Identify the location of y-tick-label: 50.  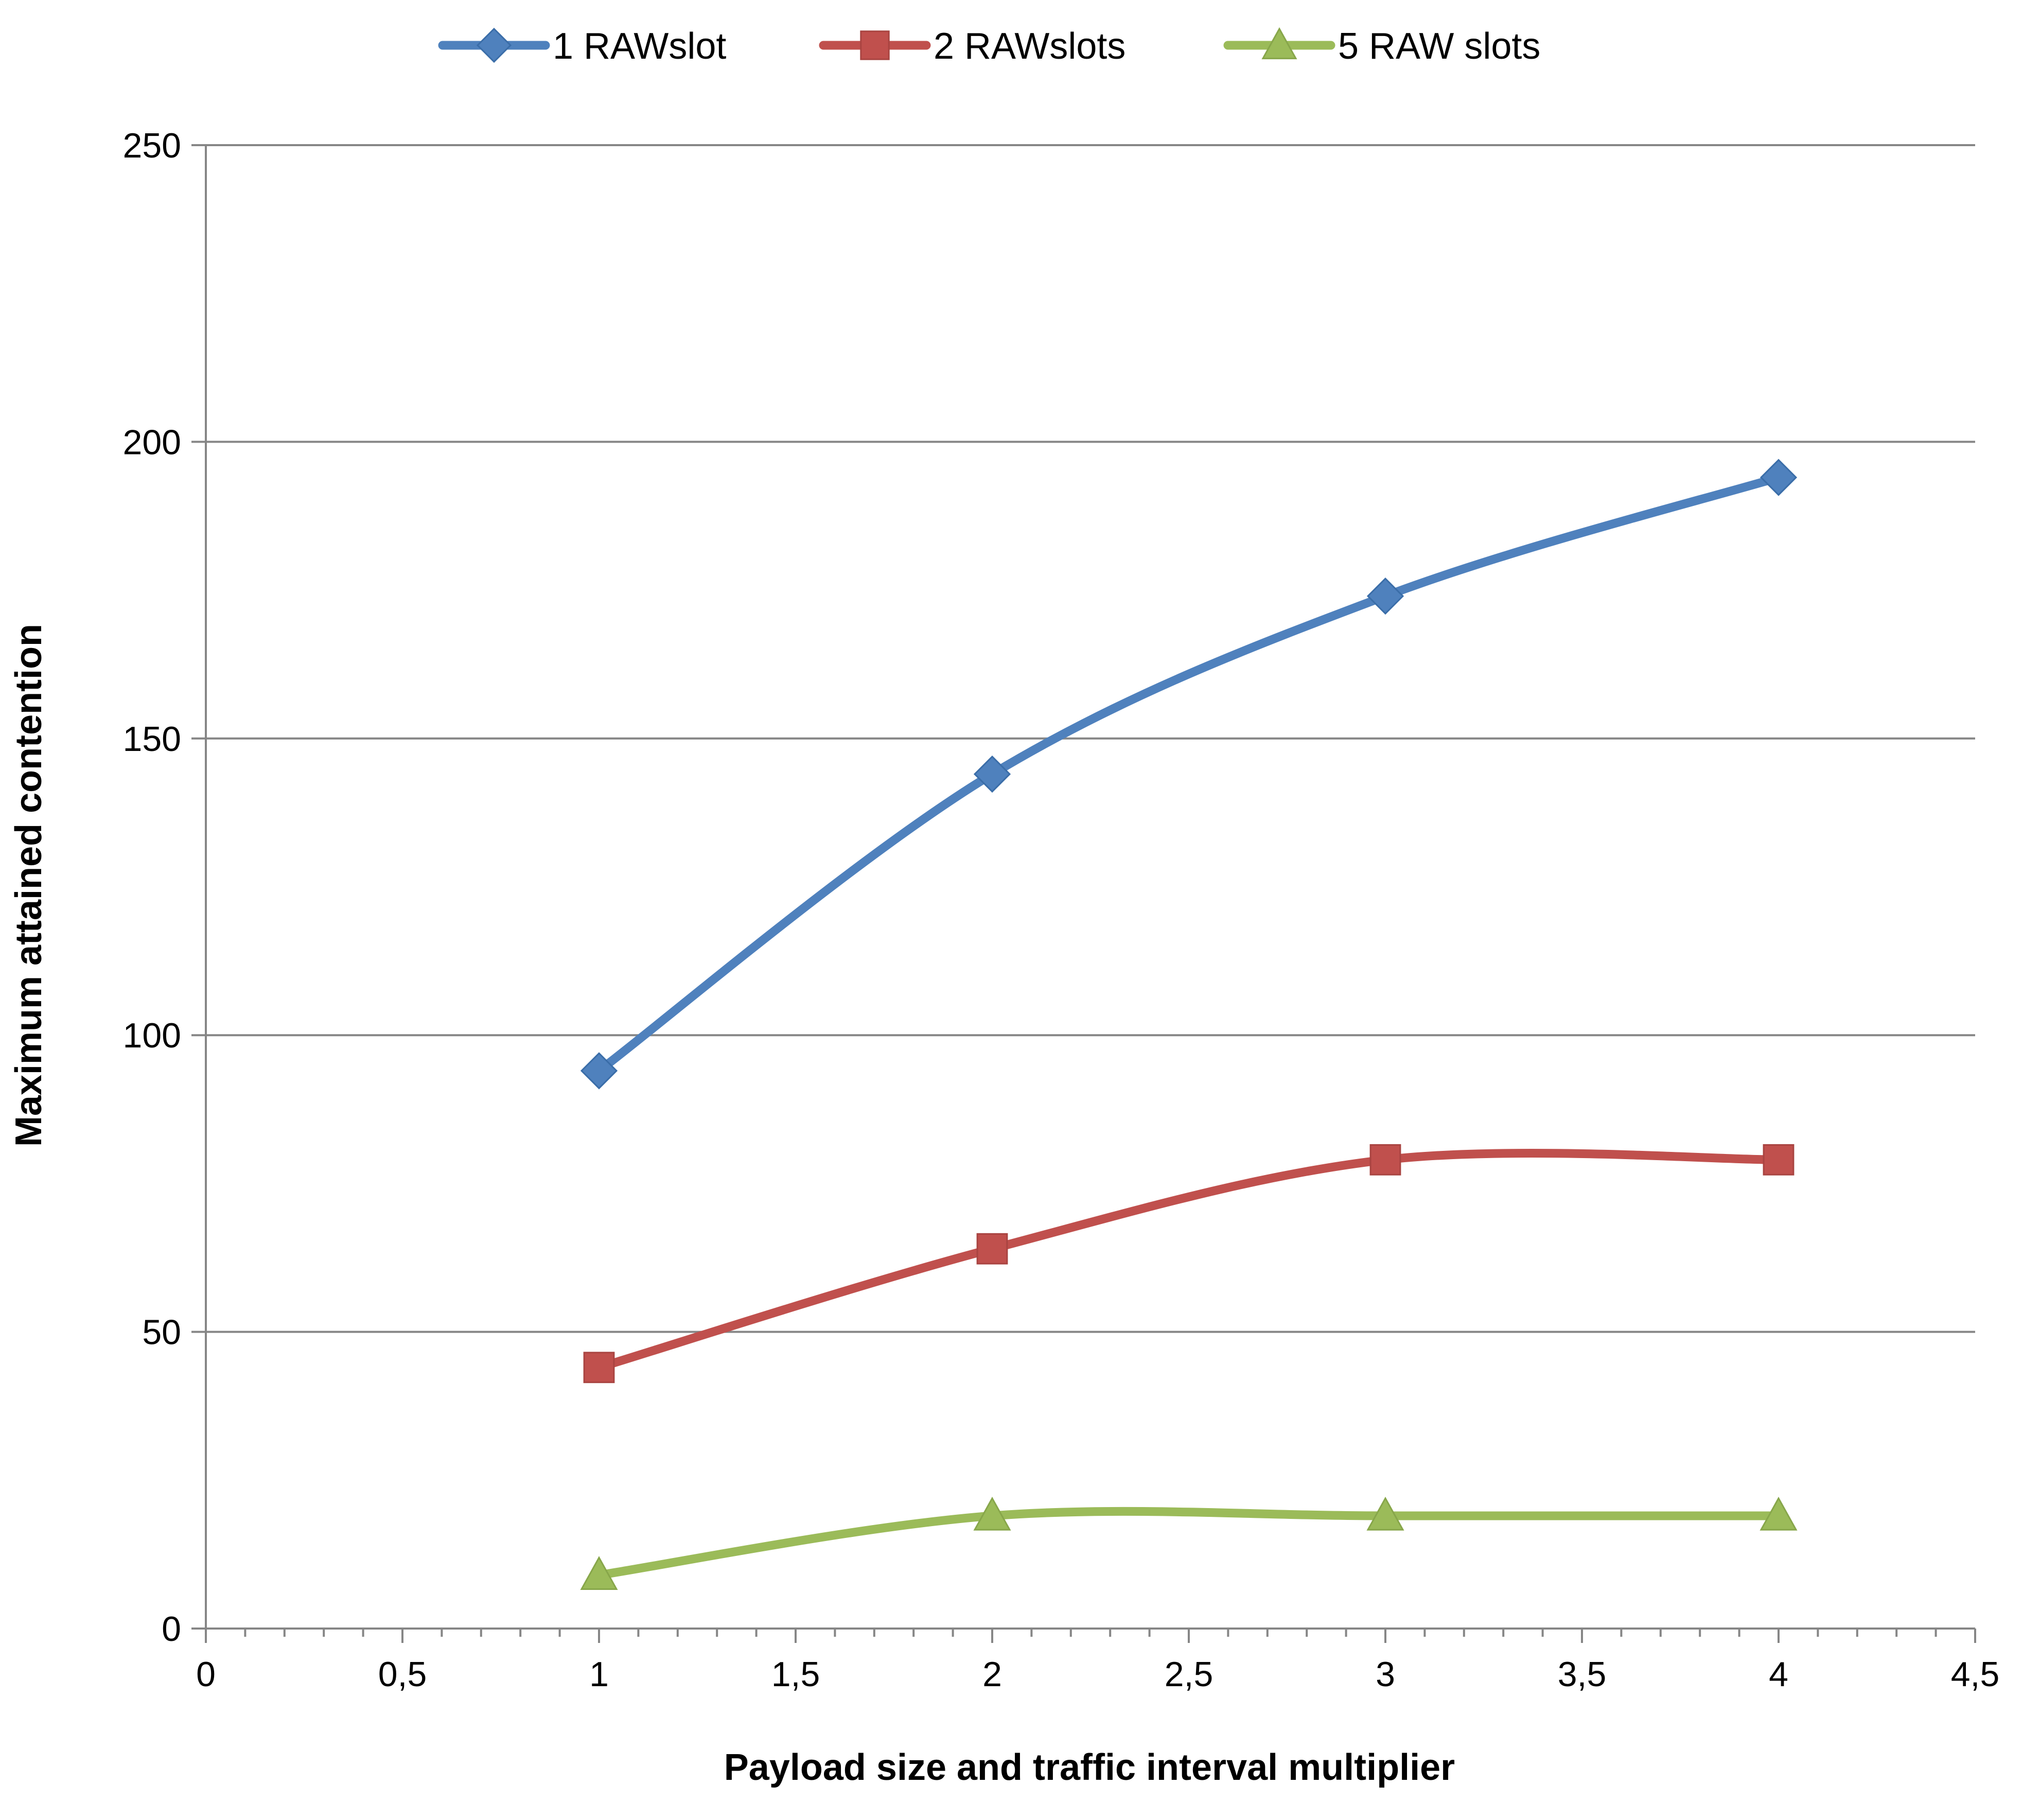
(161, 1332).